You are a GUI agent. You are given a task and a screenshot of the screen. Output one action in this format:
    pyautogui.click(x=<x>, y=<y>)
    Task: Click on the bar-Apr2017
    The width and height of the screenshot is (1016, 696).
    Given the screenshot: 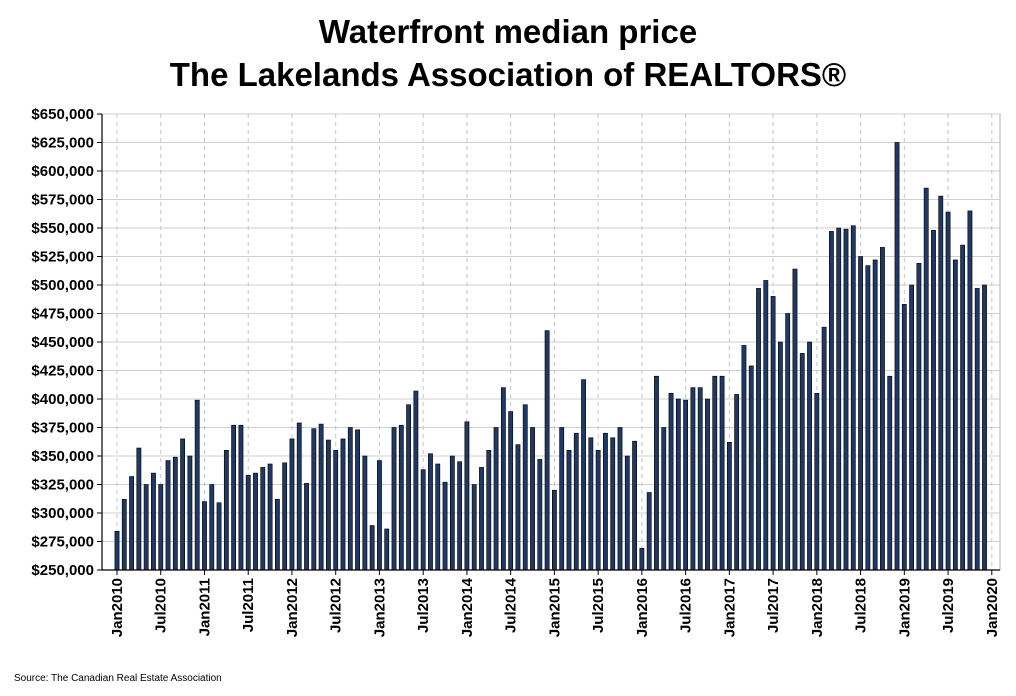 What is the action you would take?
    pyautogui.click(x=751, y=468)
    